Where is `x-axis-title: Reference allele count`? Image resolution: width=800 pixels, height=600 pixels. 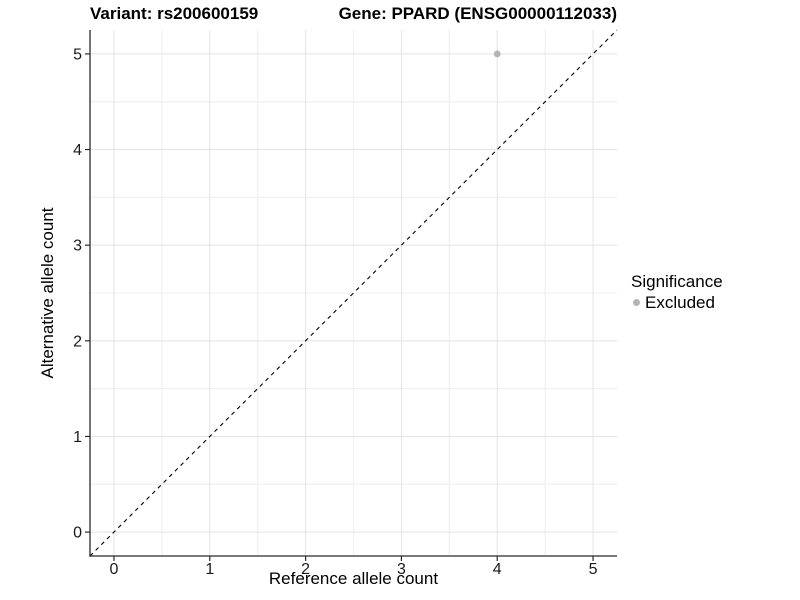 x-axis-title: Reference allele count is located at coordinates (353, 578).